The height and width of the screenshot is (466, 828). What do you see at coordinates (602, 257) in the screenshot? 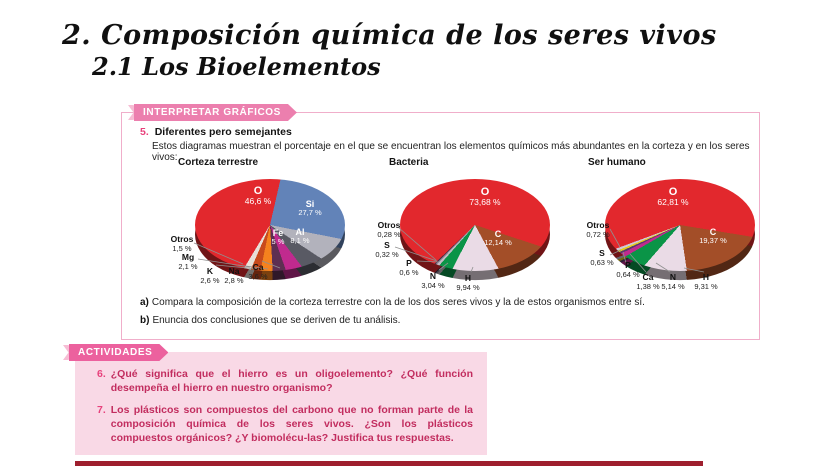
I see `slice-label-S: S 0,63 %` at bounding box center [602, 257].